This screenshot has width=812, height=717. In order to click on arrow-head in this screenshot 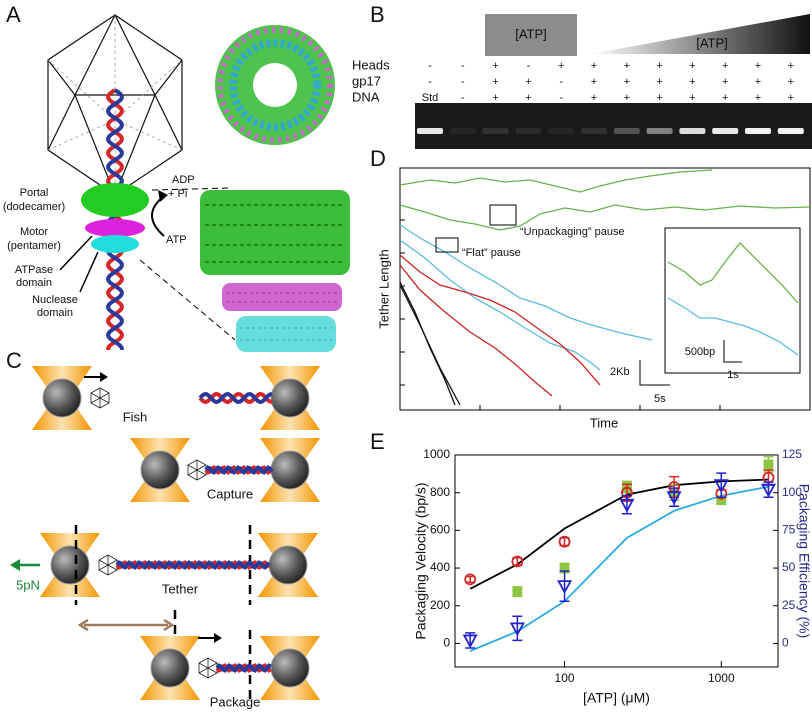, I will do `click(163, 196)`.